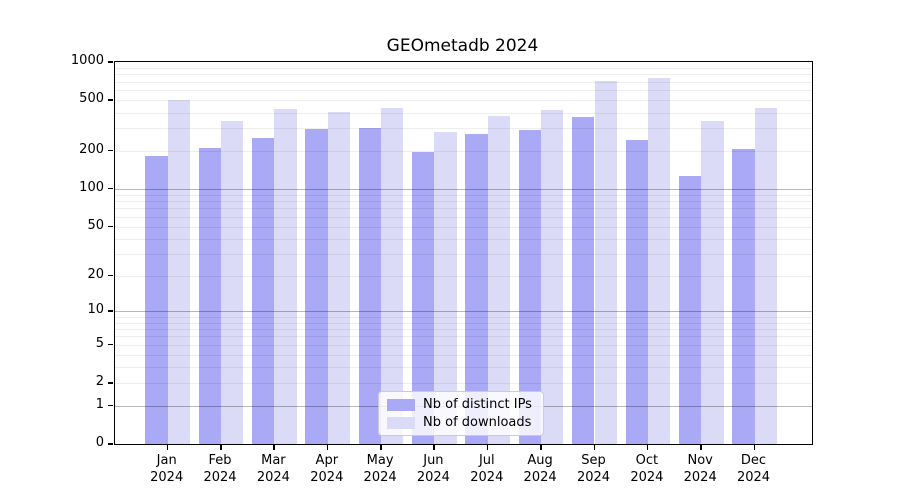  What do you see at coordinates (583, 280) in the screenshot?
I see `bar-distinct-ips-sep` at bounding box center [583, 280].